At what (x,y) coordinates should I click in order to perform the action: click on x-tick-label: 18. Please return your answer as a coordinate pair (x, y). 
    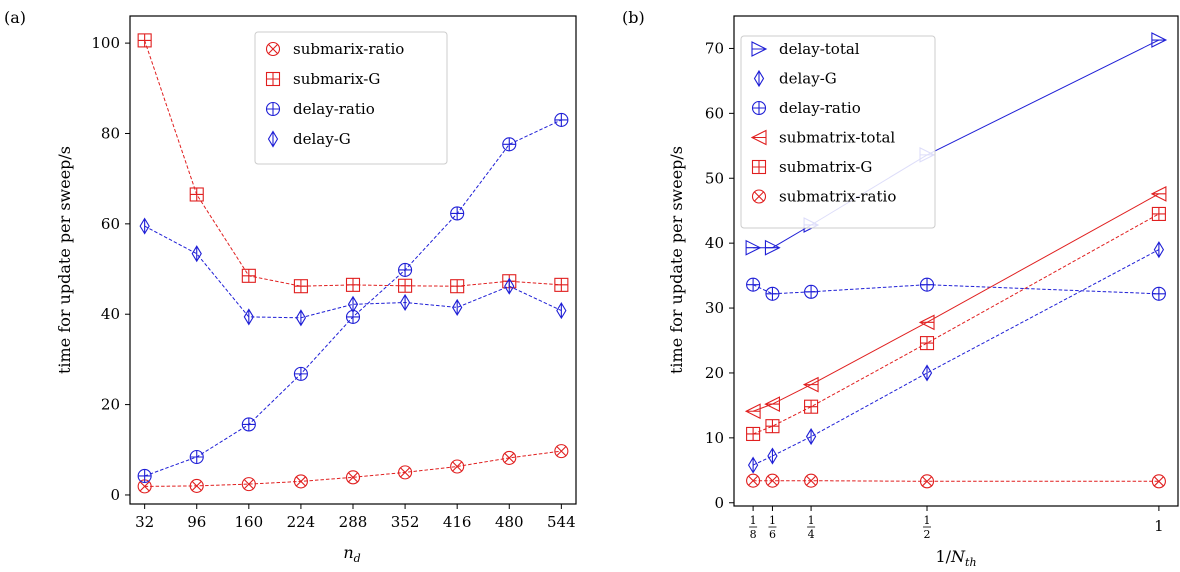
    Looking at the image, I should click on (753, 527).